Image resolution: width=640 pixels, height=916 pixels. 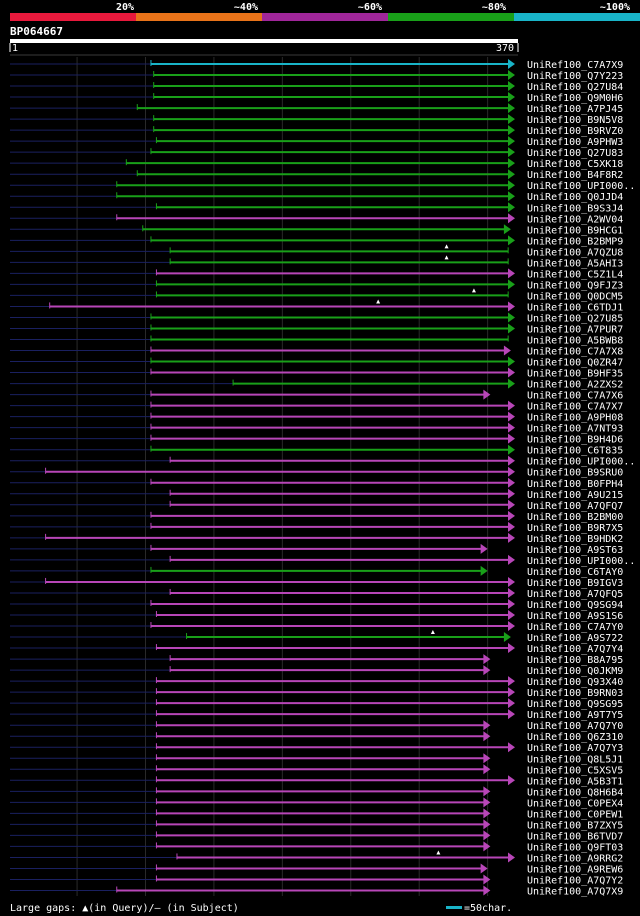 What do you see at coordinates (575, 385) in the screenshot?
I see `hit-name: UniRef100_A2ZXS2` at bounding box center [575, 385].